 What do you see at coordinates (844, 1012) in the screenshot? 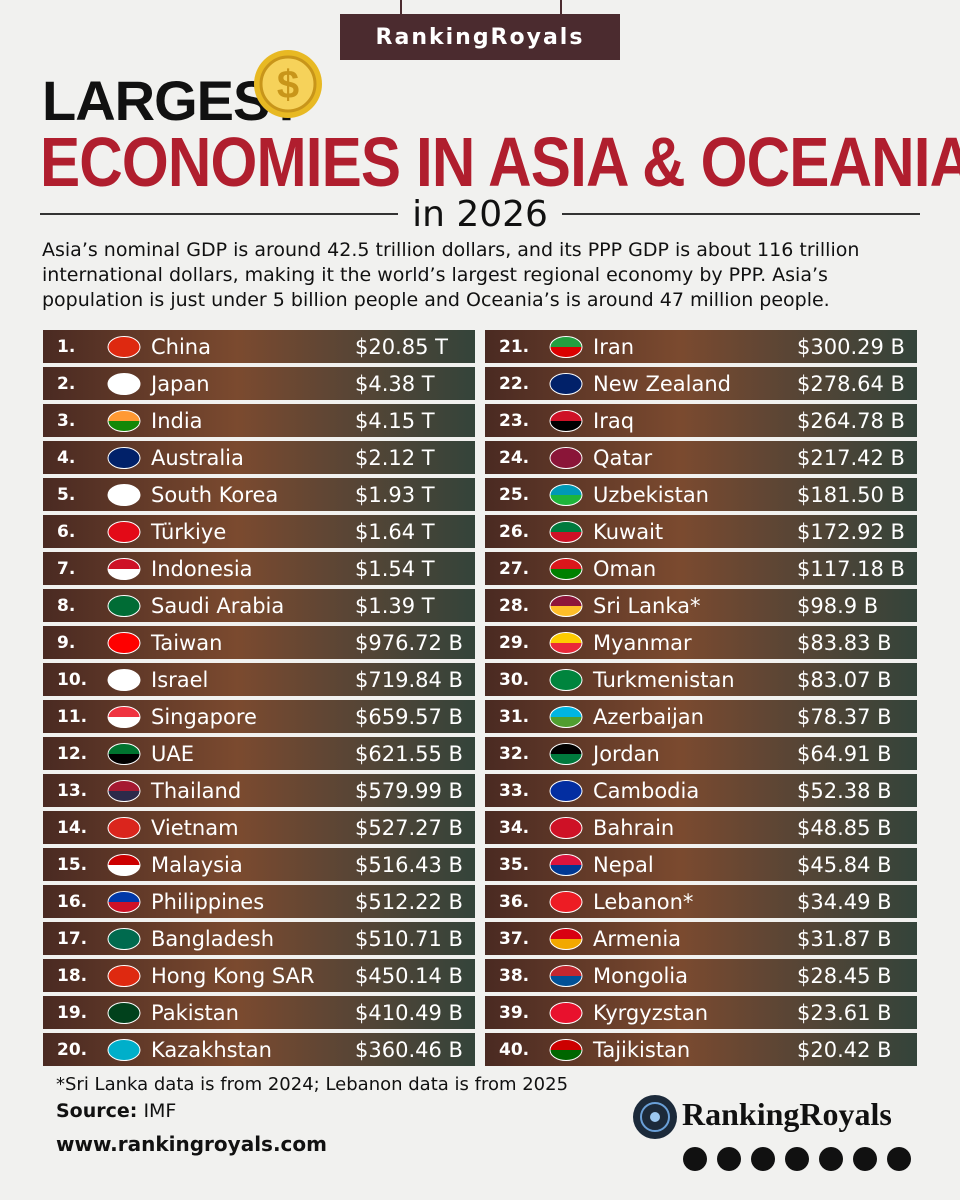
I see `gdp: $23.61 B` at bounding box center [844, 1012].